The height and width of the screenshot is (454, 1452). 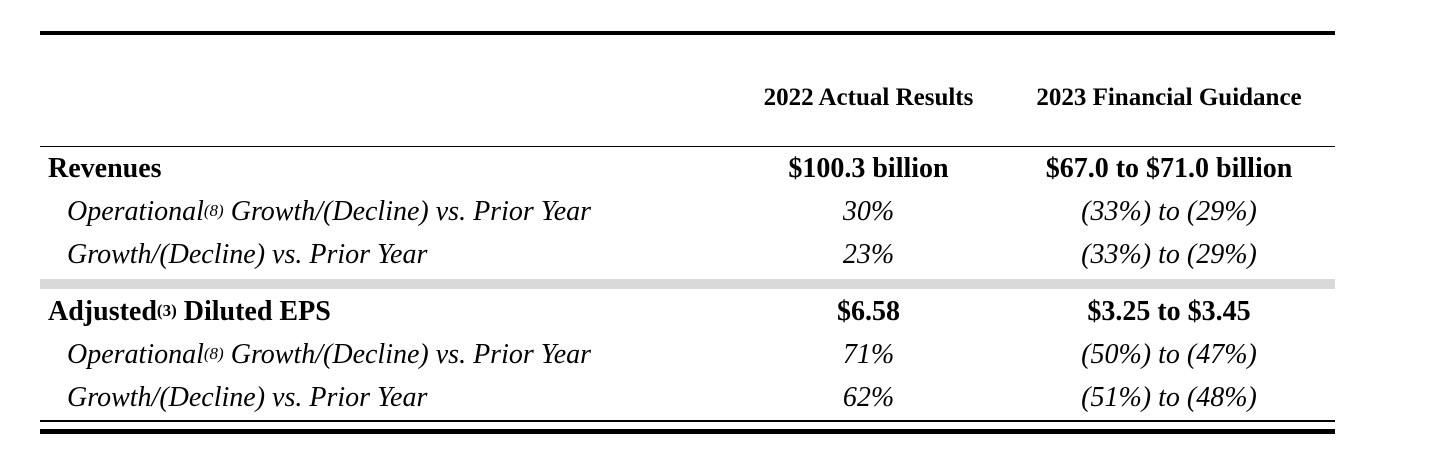 What do you see at coordinates (1169, 311) in the screenshot?
I see `guidance-value: $3.25 to $3.45` at bounding box center [1169, 311].